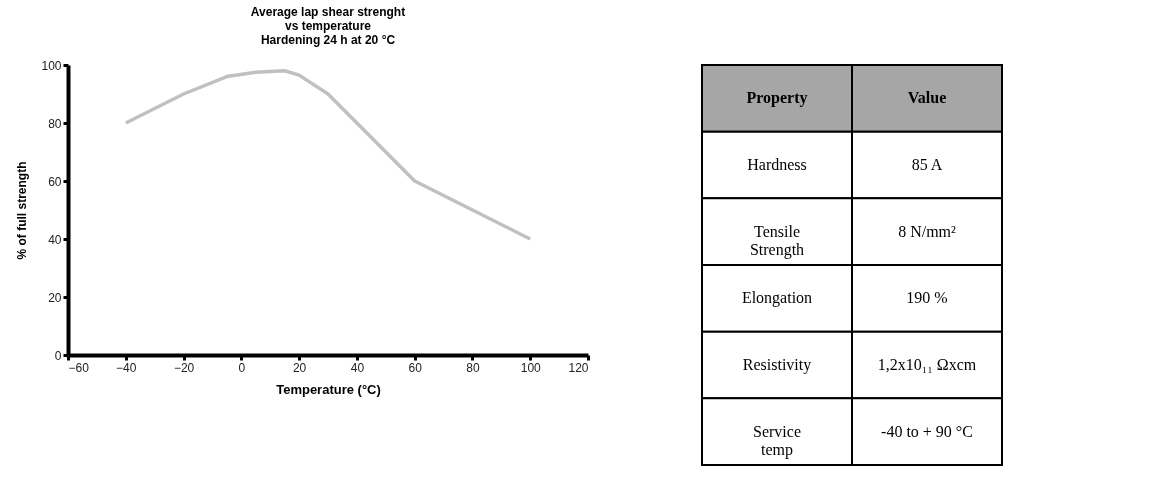  I want to click on y-axis-title: % of full strength, so click(22, 210).